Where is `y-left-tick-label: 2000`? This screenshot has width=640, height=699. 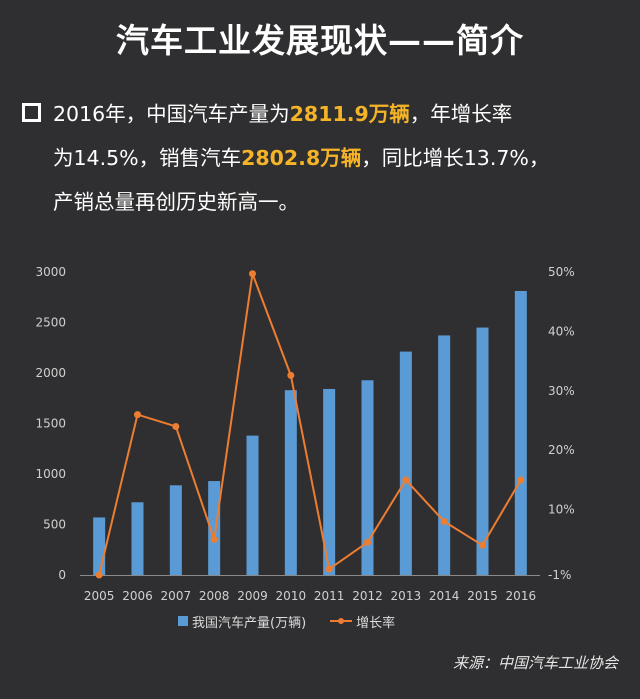
y-left-tick-label: 2000 is located at coordinates (50, 373).